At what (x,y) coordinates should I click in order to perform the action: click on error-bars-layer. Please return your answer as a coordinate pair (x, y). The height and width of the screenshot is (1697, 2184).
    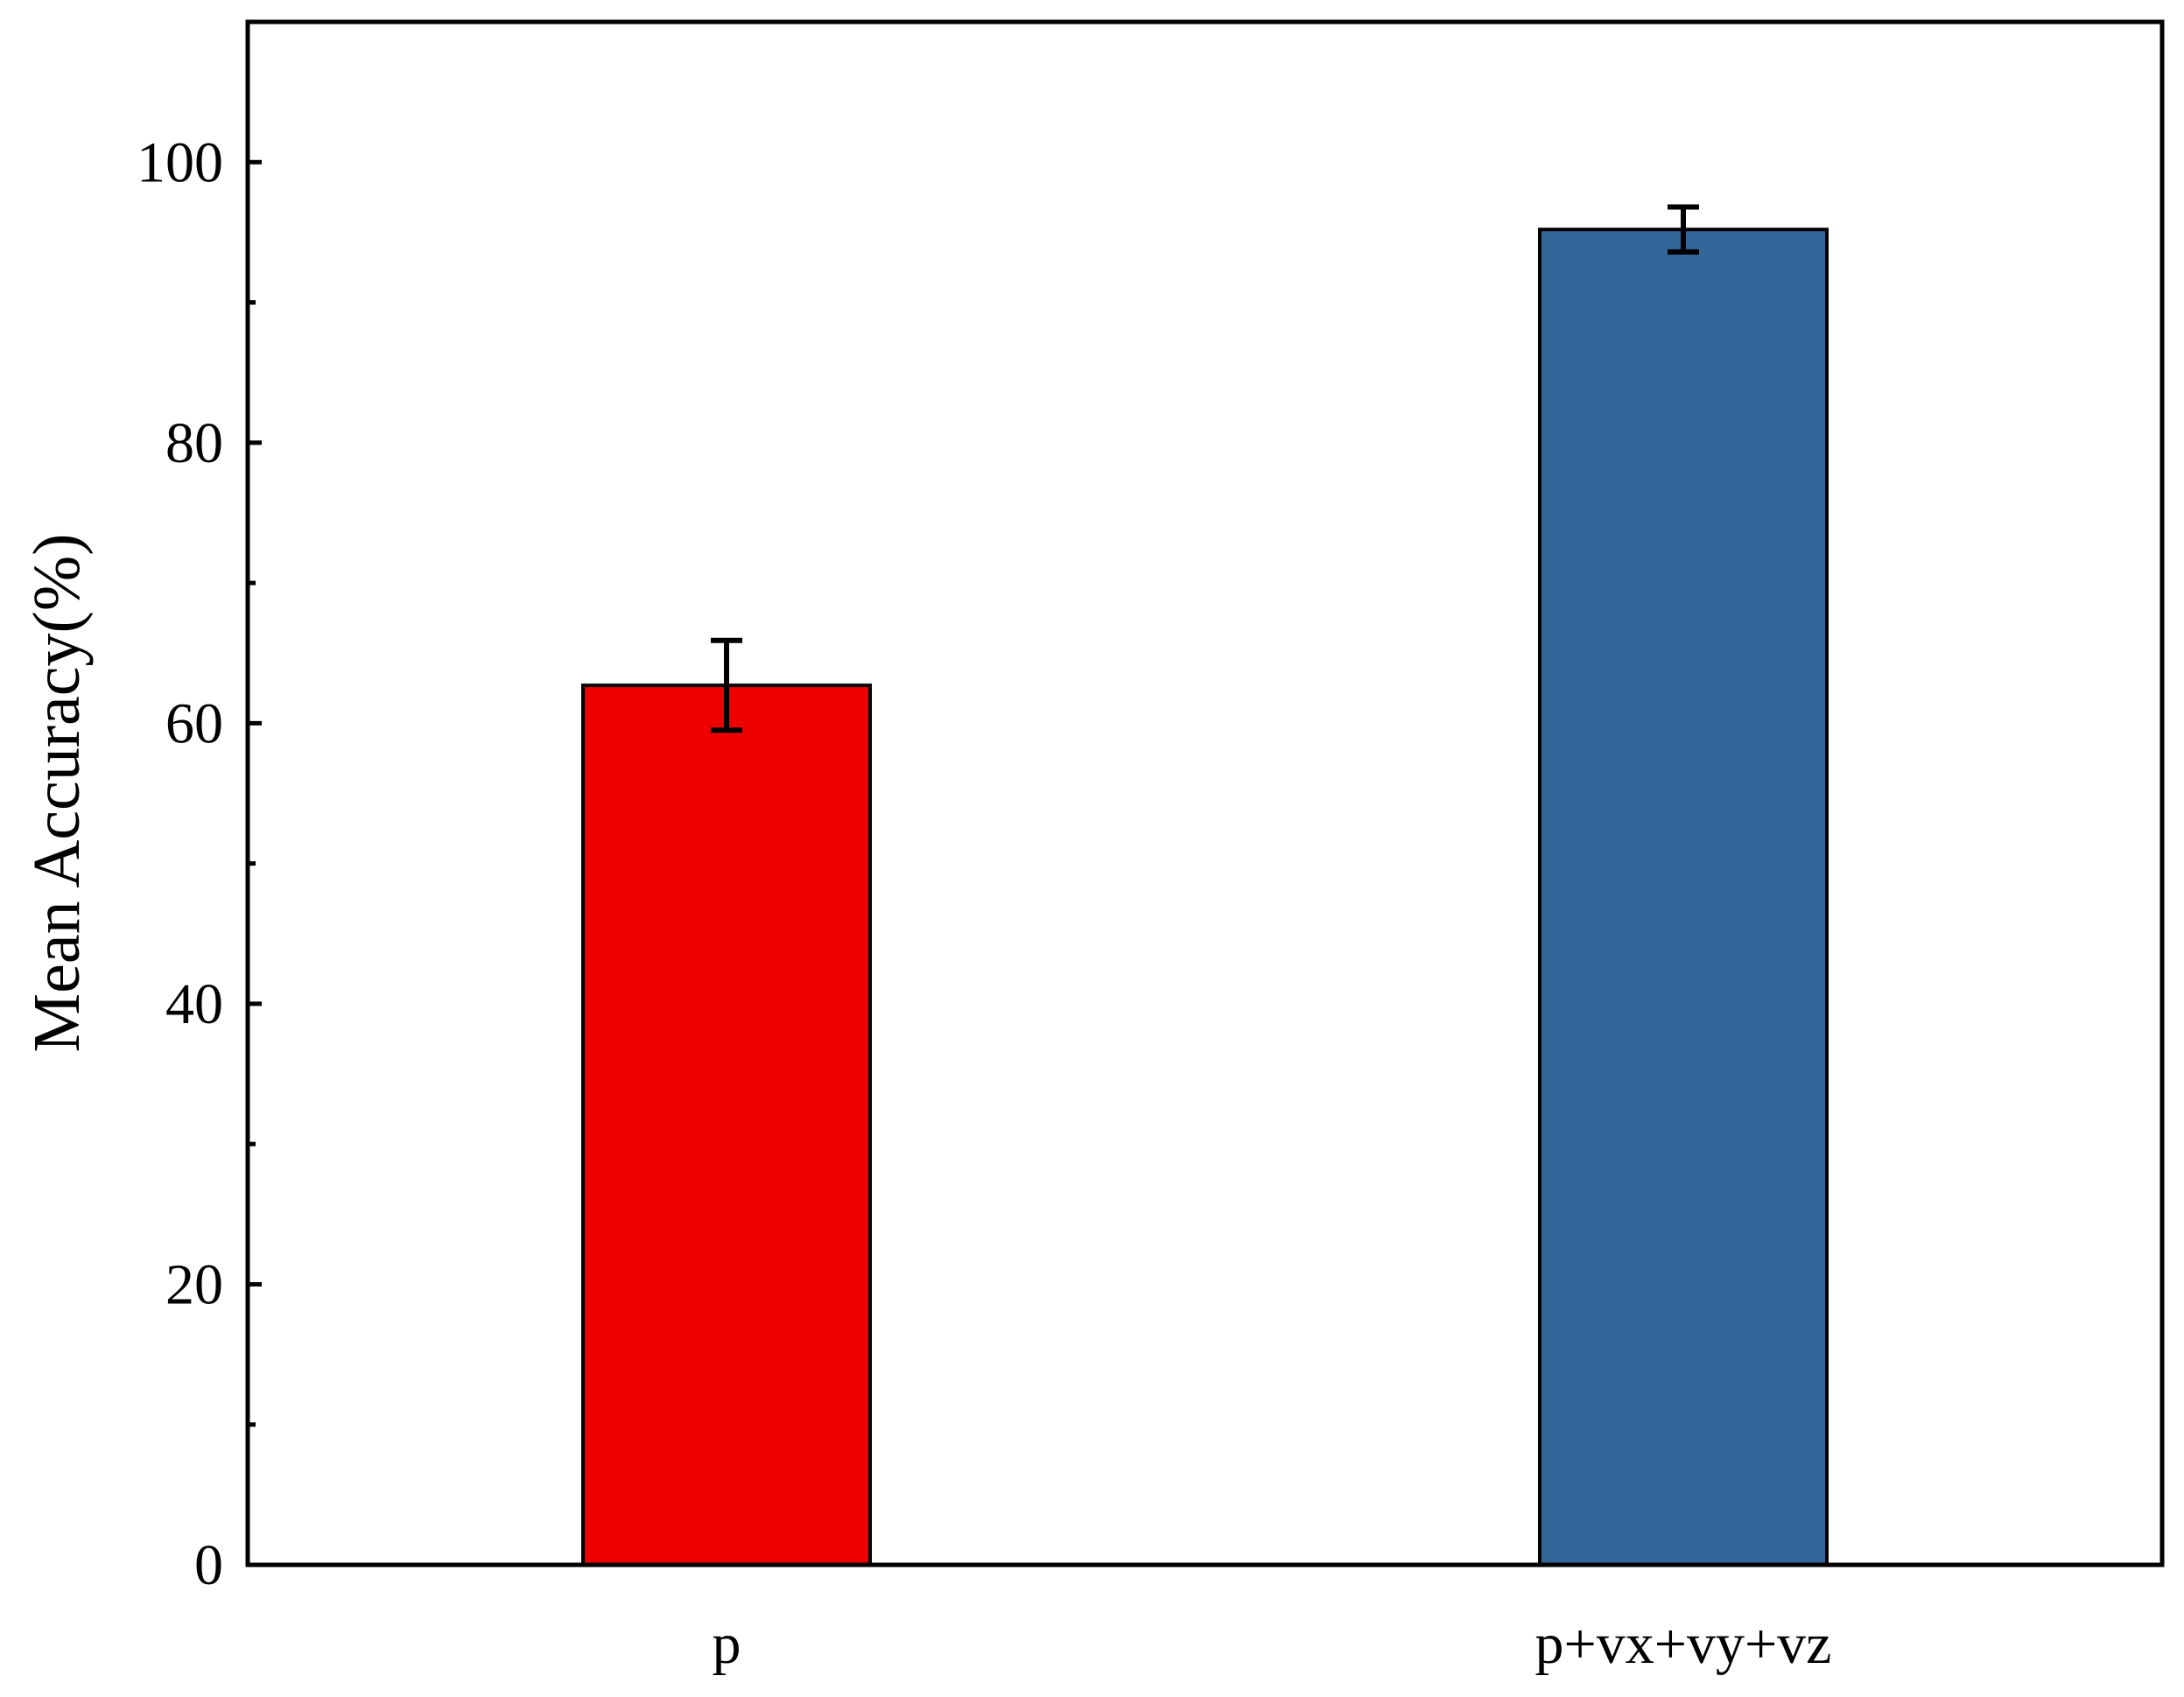
    Looking at the image, I should click on (1205, 469).